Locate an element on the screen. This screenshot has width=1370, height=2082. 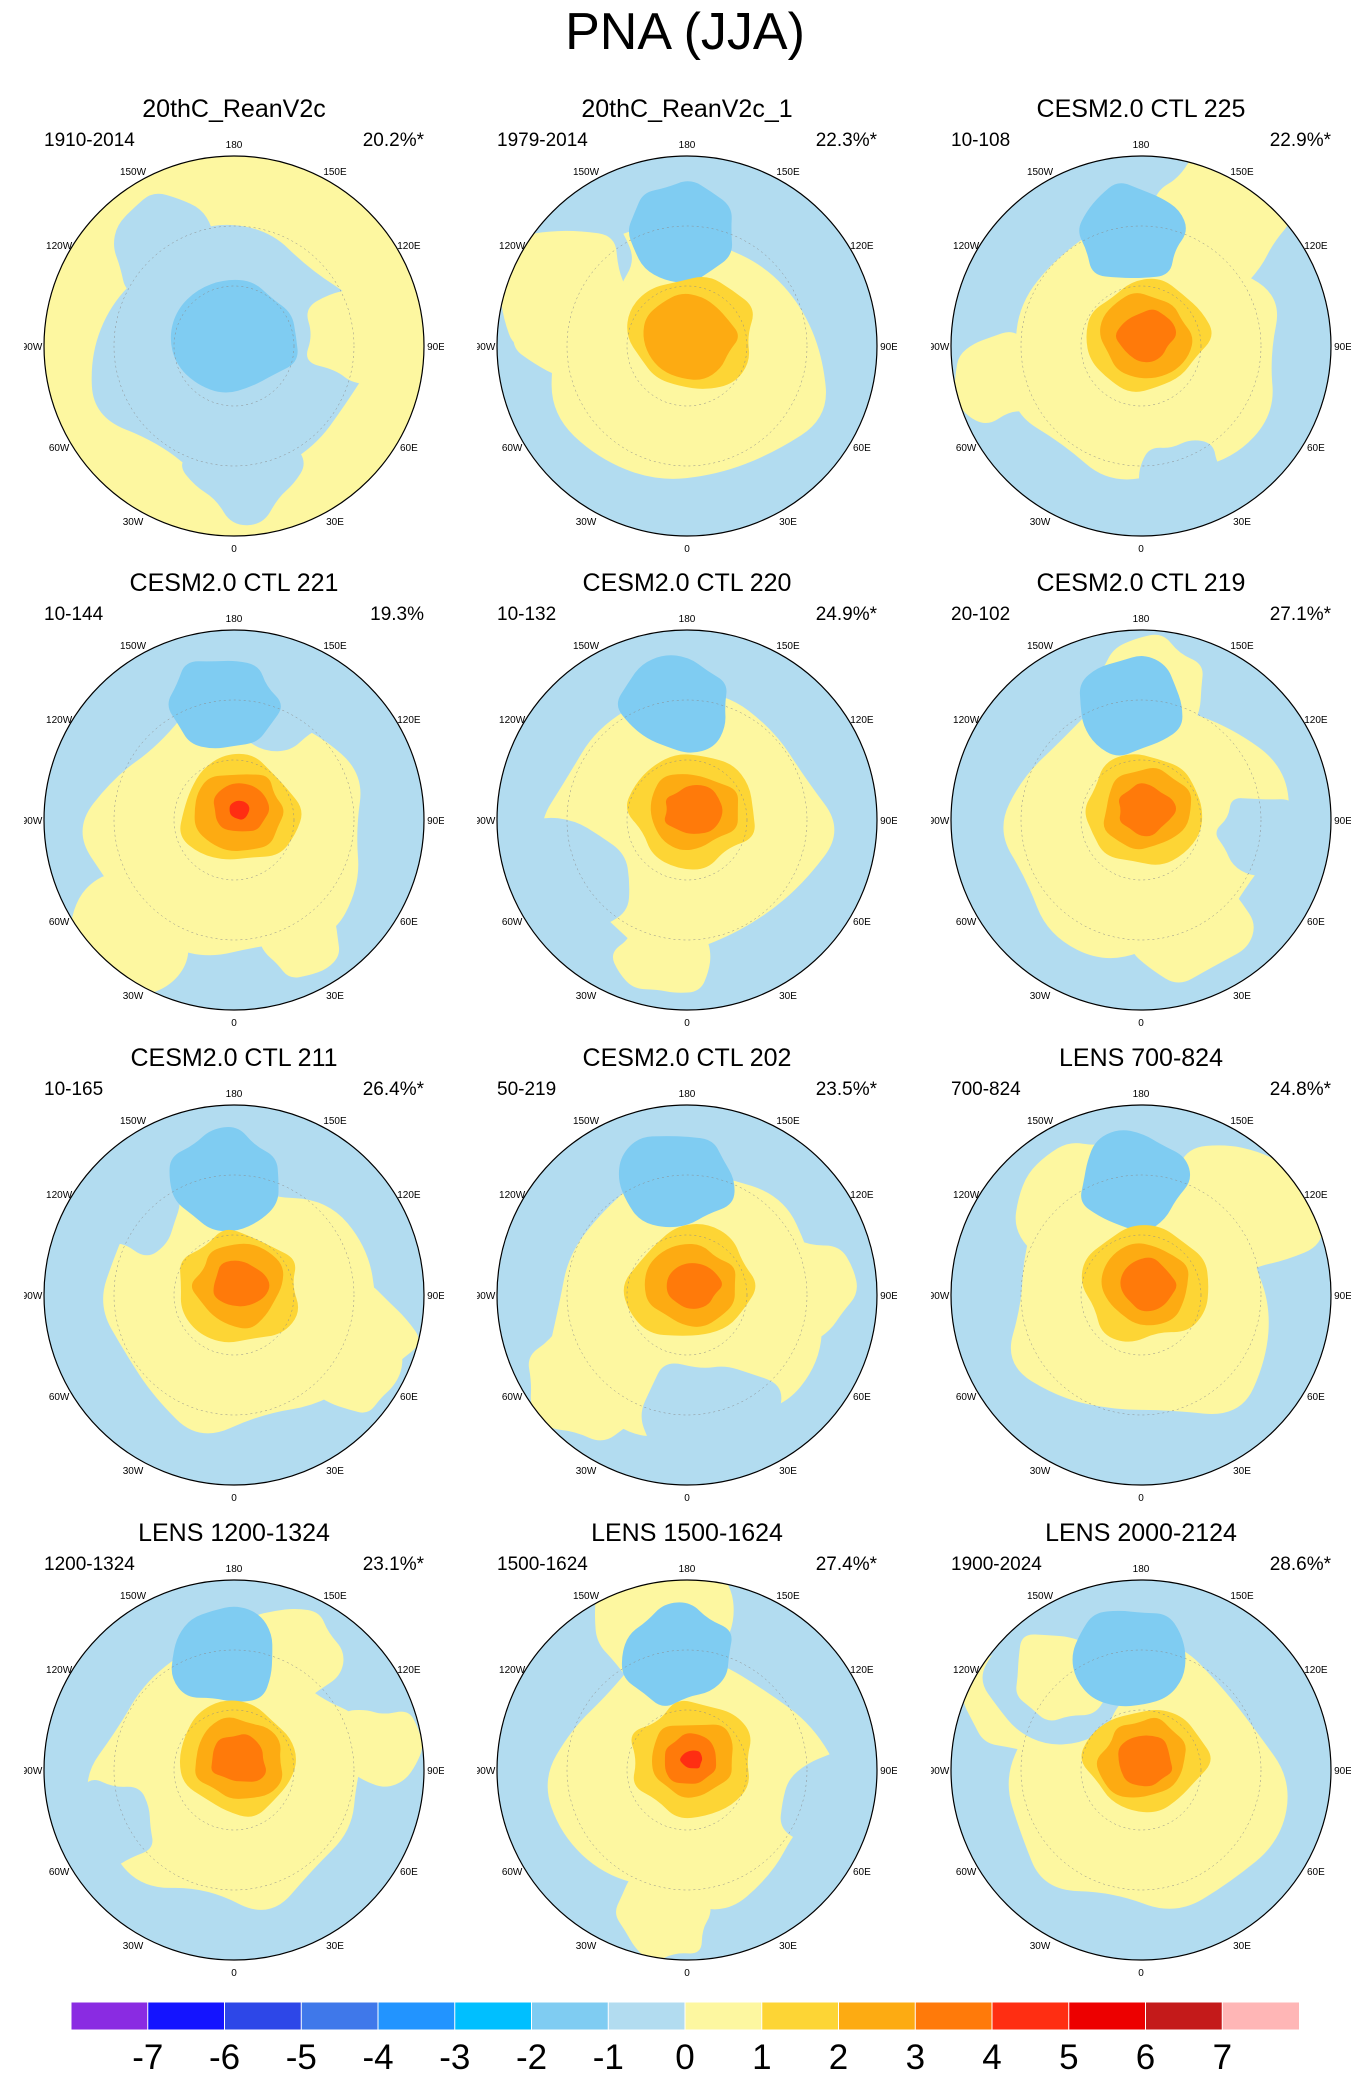
colorbar-label: 4 is located at coordinates (992, 2057).